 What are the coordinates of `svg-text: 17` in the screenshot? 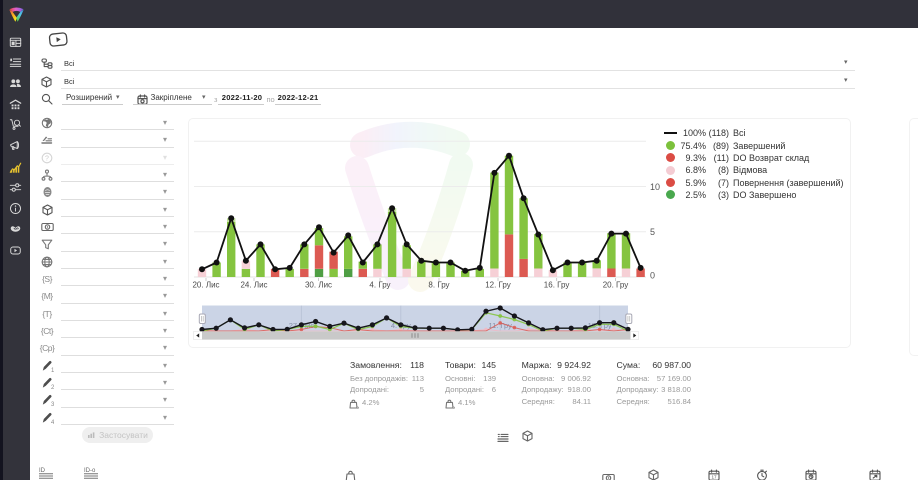 It's located at (714, 476).